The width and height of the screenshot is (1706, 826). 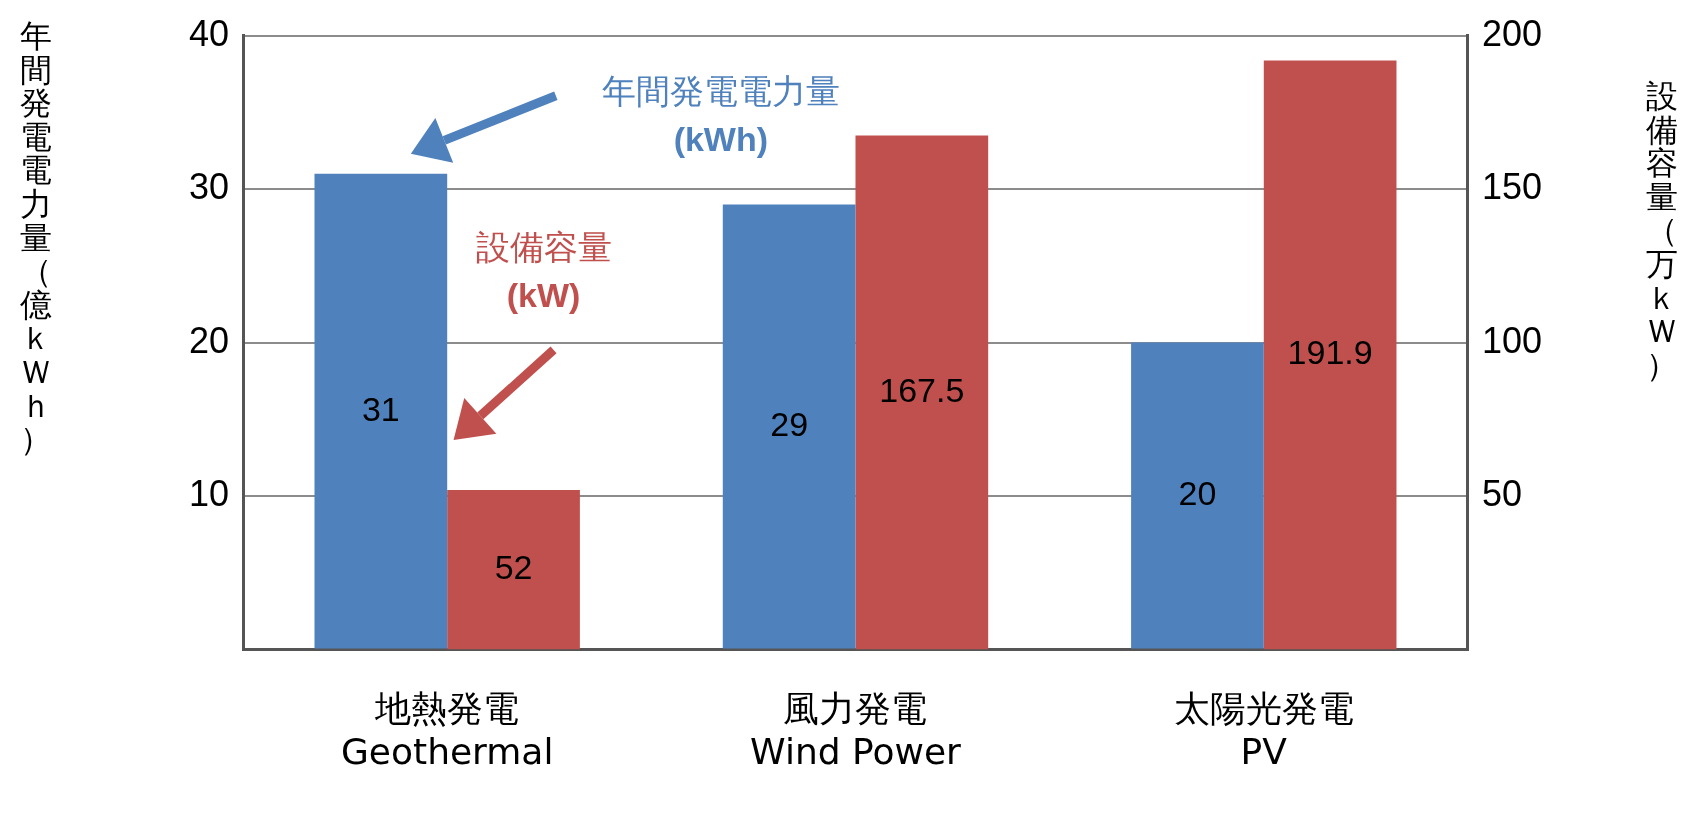 I want to click on x-tick-label: 地熱発電 Geothermal, so click(x=447, y=729).